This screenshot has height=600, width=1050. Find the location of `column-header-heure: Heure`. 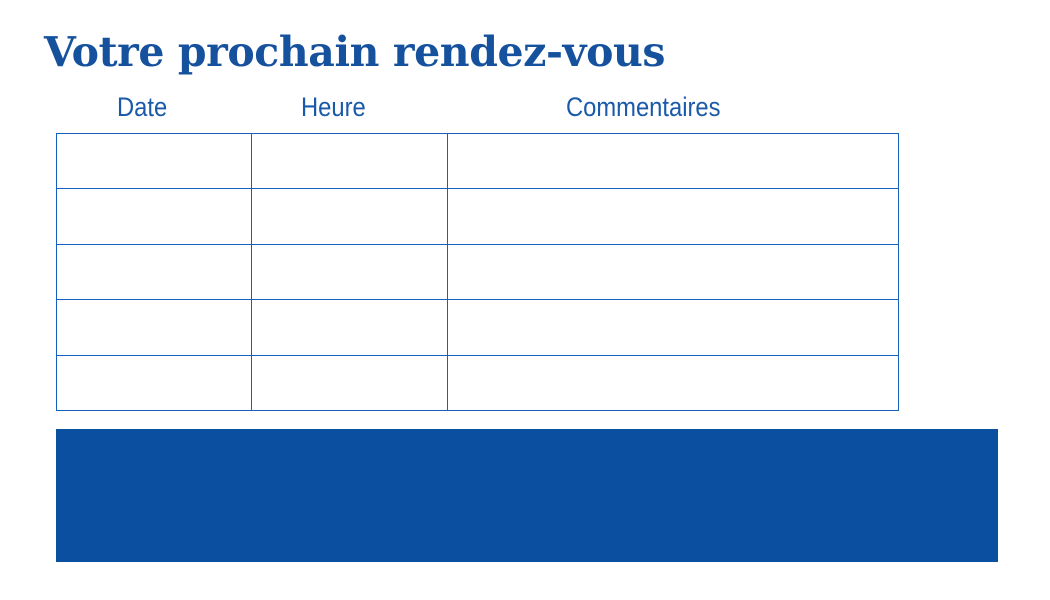

column-header-heure: Heure is located at coordinates (333, 107).